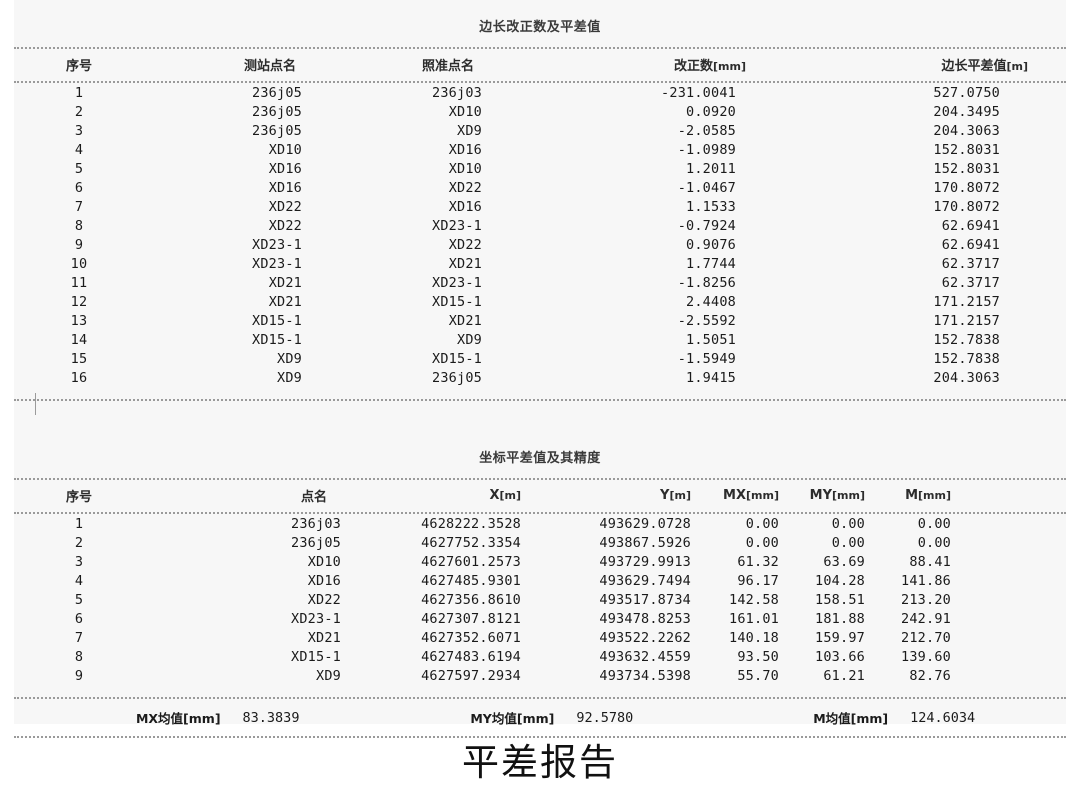 The image size is (1080, 797). What do you see at coordinates (540, 27) in the screenshot?
I see `section1-title: 边长改正数及平差值` at bounding box center [540, 27].